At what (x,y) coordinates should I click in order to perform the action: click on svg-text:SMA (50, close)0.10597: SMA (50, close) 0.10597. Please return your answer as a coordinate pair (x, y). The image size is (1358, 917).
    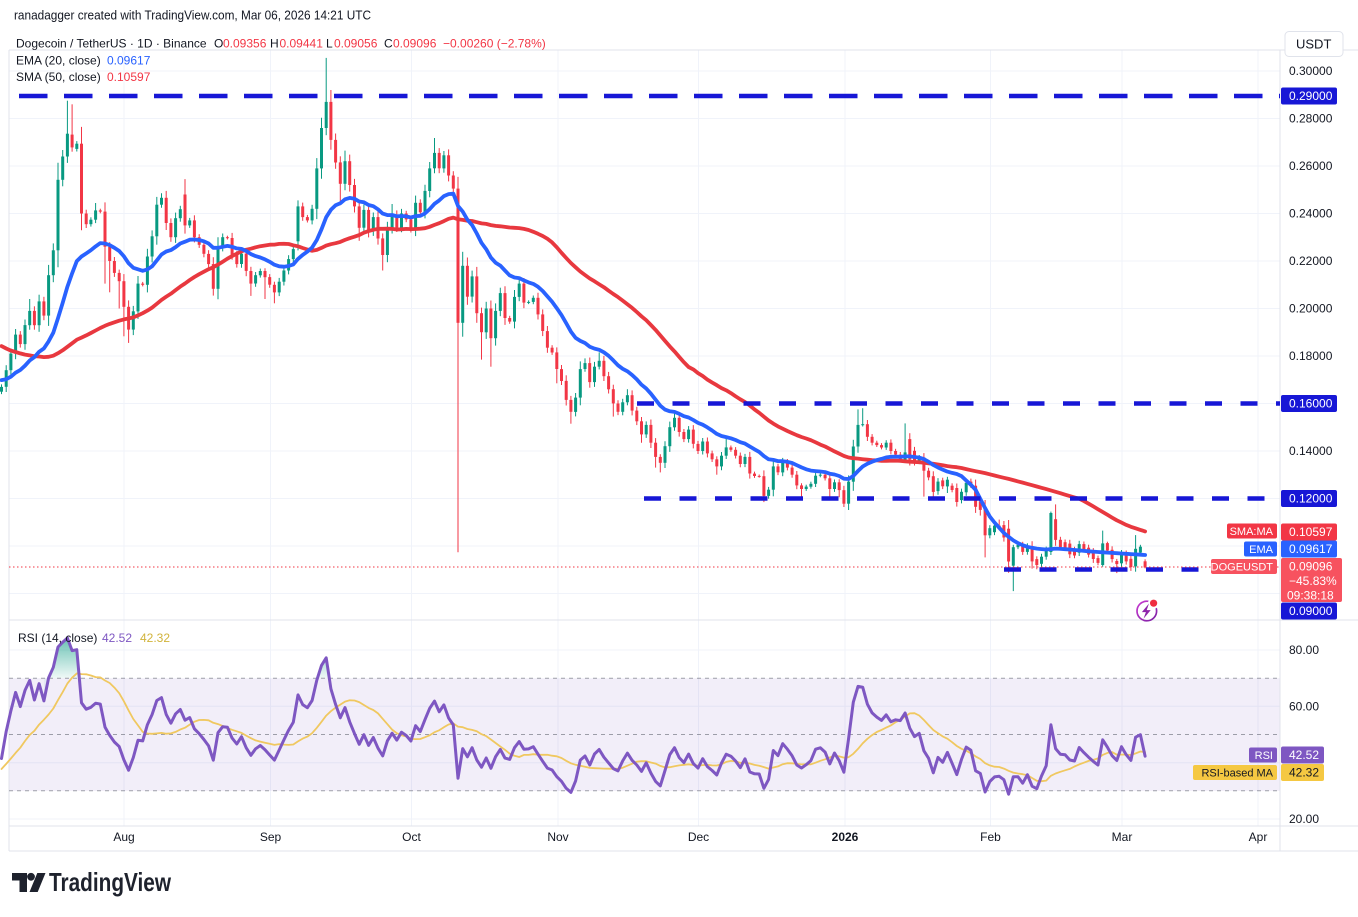
    Looking at the image, I should click on (83, 77).